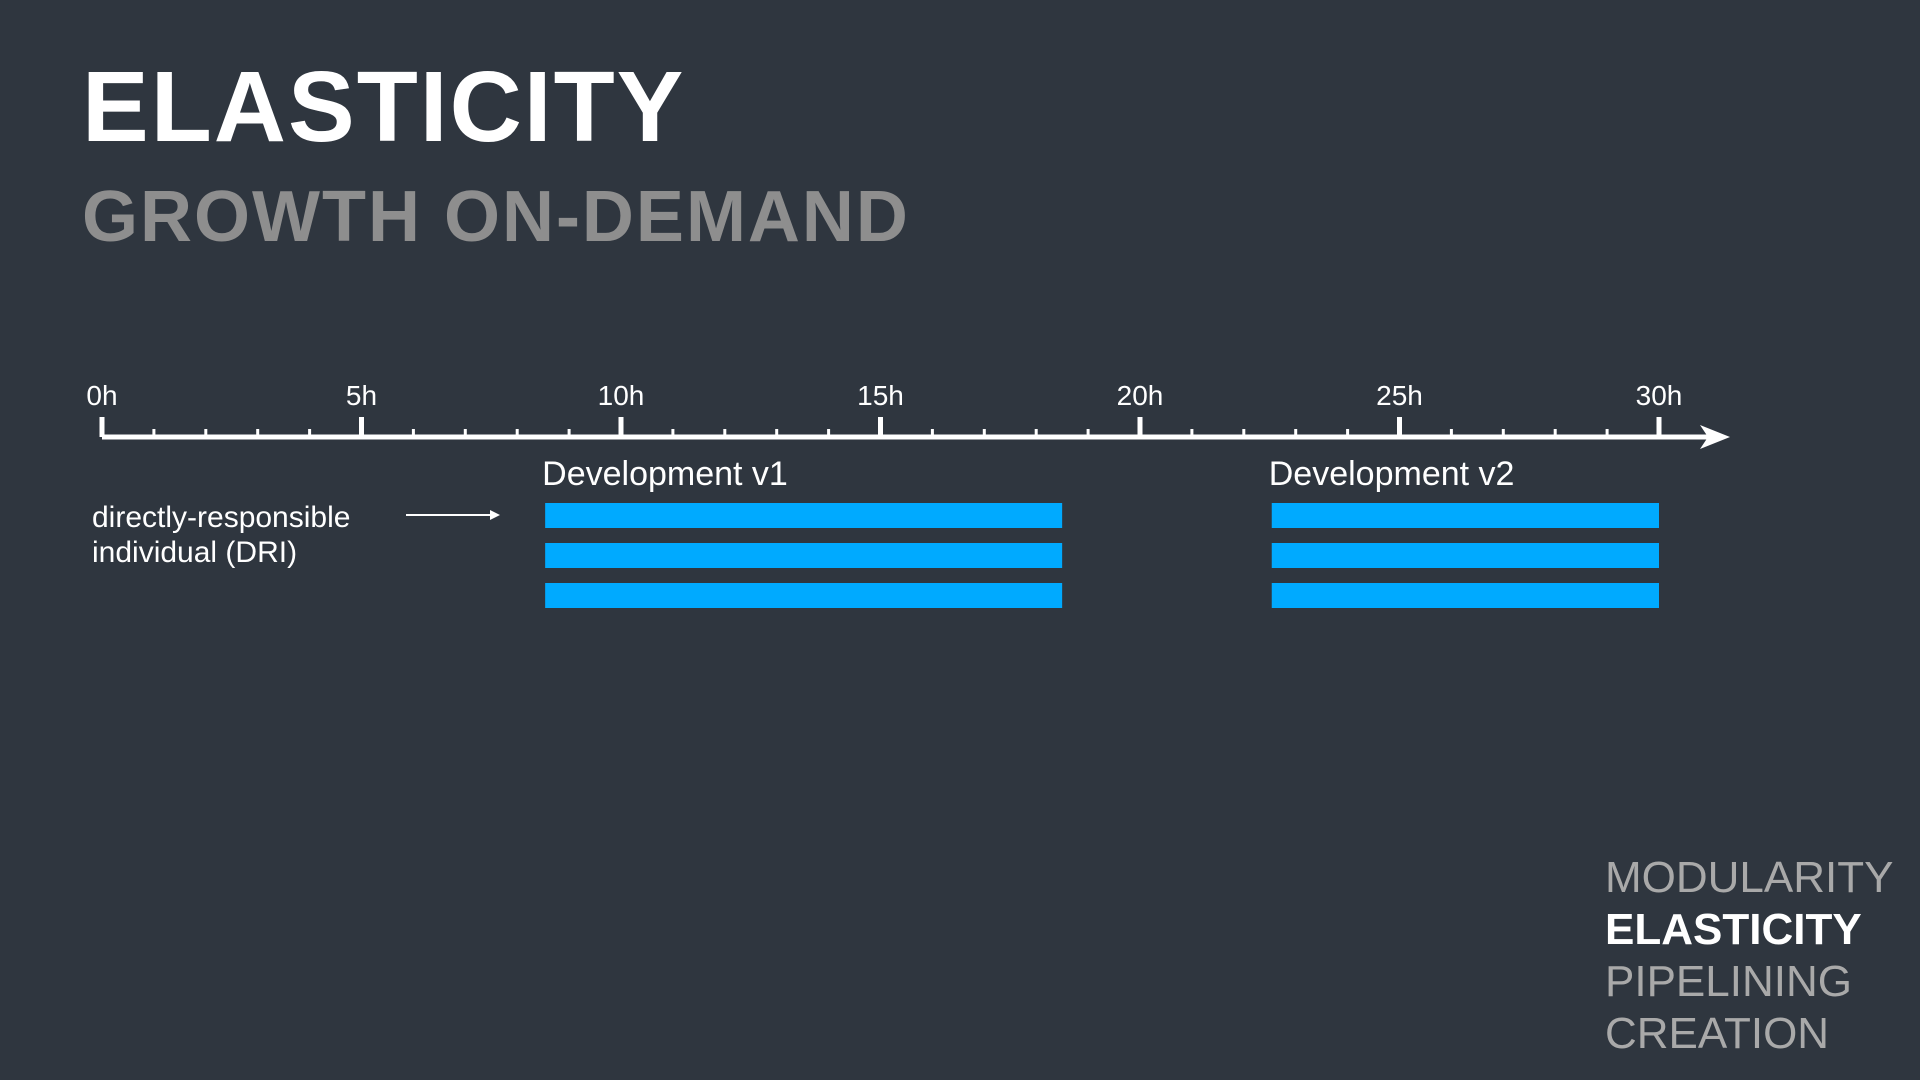  Describe the element at coordinates (221, 517) in the screenshot. I see `dri-label-line1: directly-responsible` at that location.